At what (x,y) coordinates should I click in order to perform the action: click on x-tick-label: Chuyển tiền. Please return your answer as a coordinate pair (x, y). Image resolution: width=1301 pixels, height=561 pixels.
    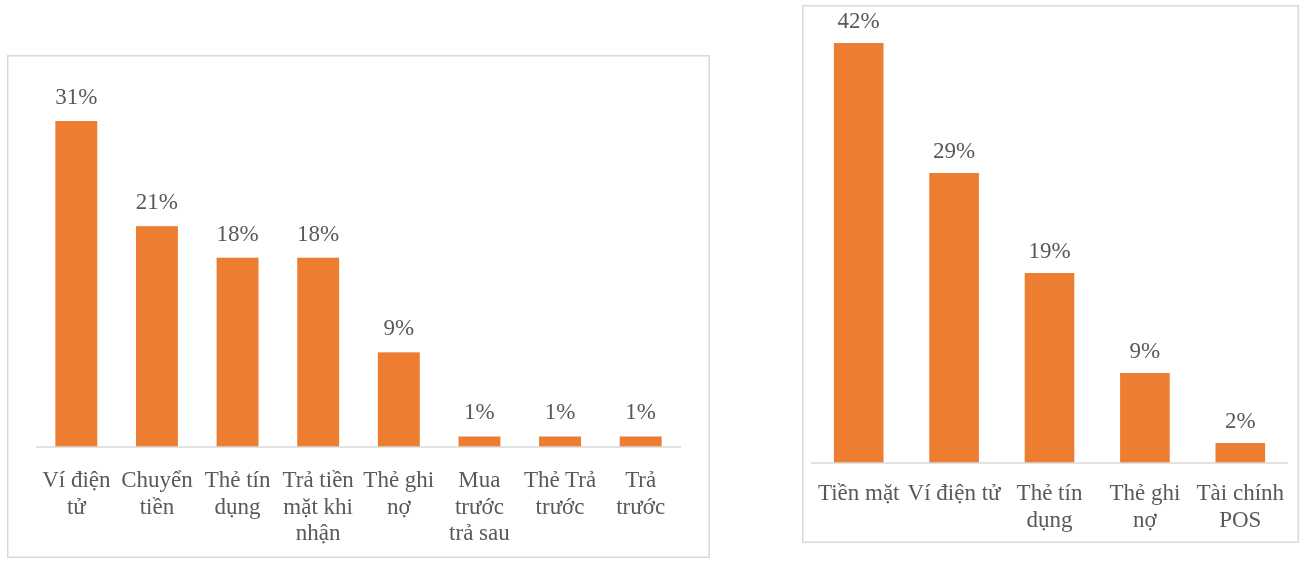
    Looking at the image, I should click on (157, 493).